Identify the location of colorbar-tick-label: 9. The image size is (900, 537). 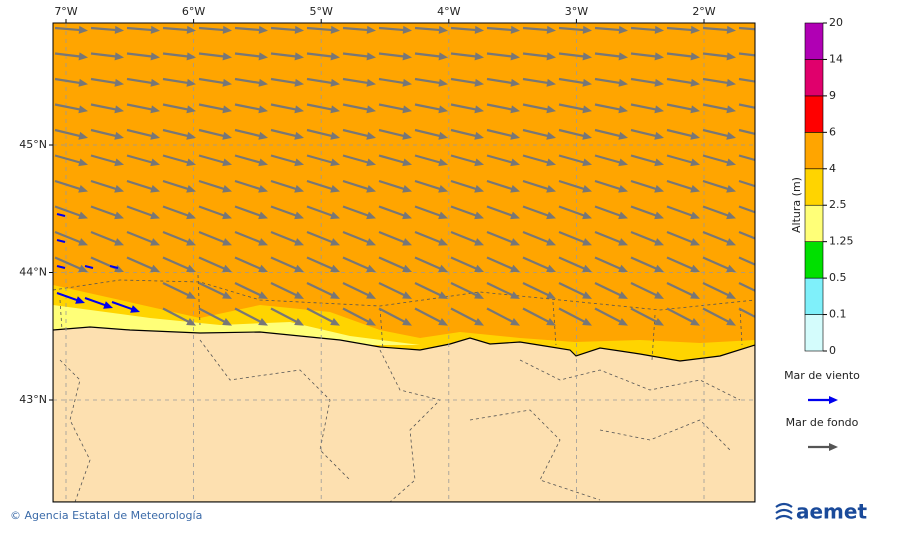
(832, 95).